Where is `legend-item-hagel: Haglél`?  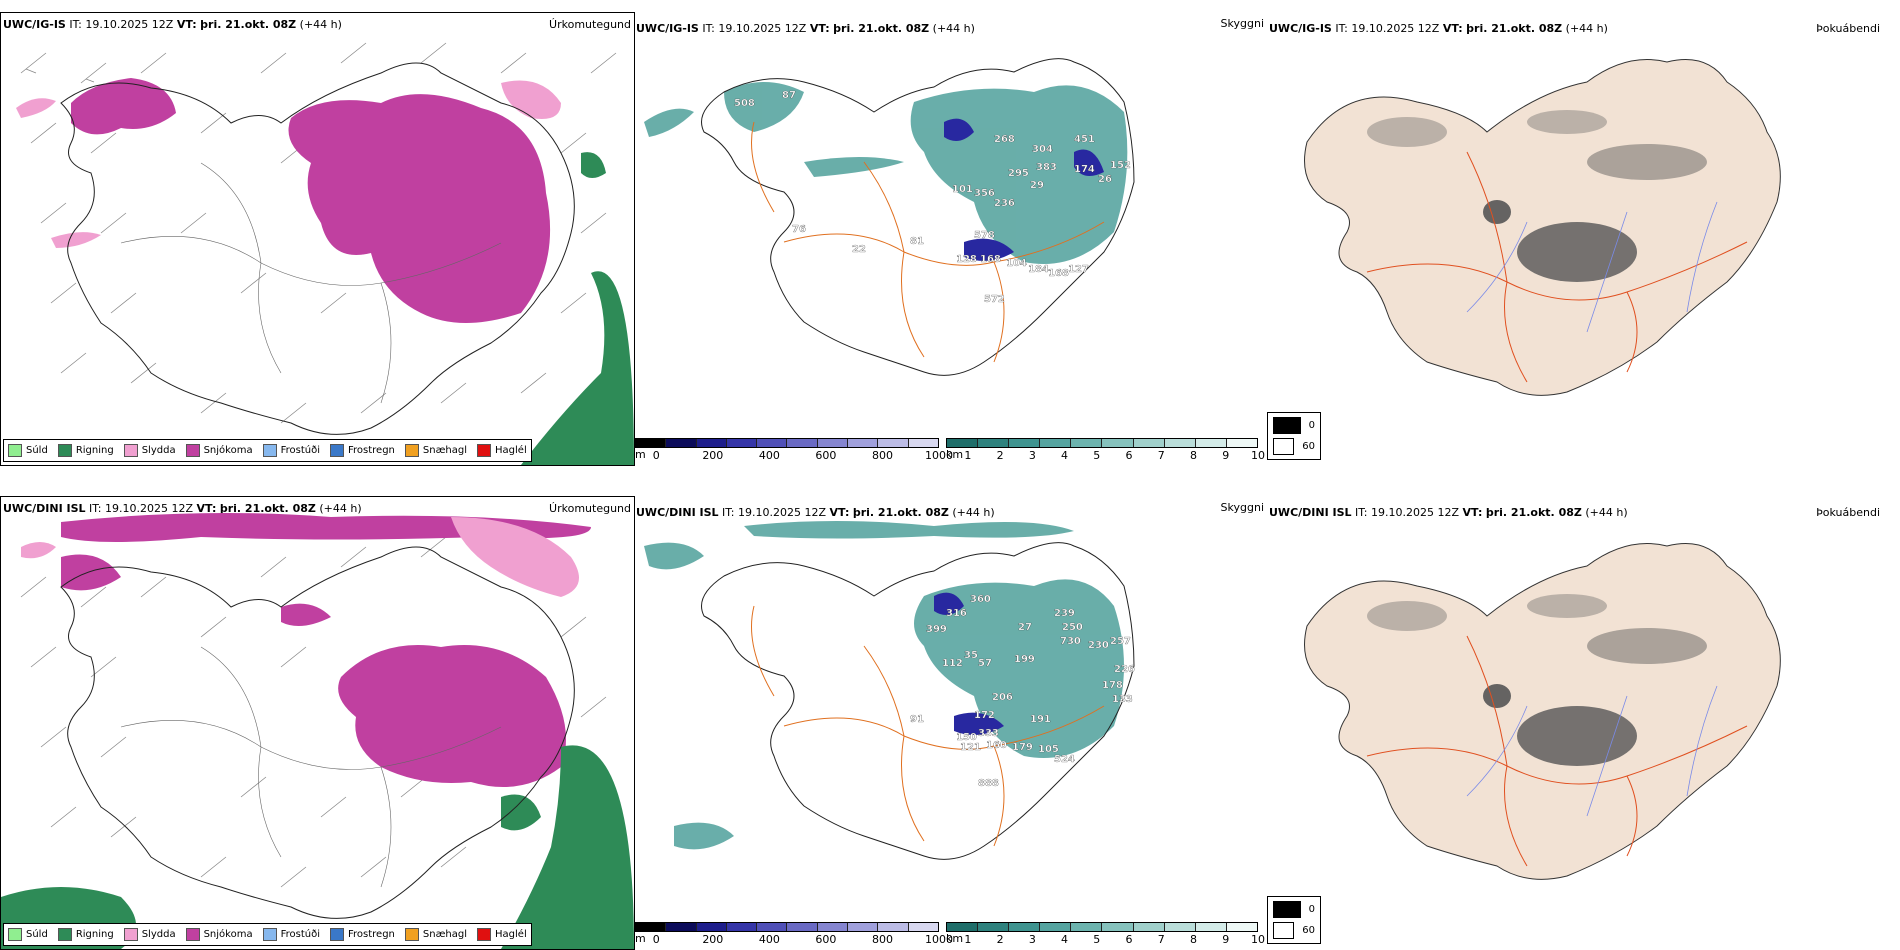
legend-item-hagel: Haglél is located at coordinates (502, 450).